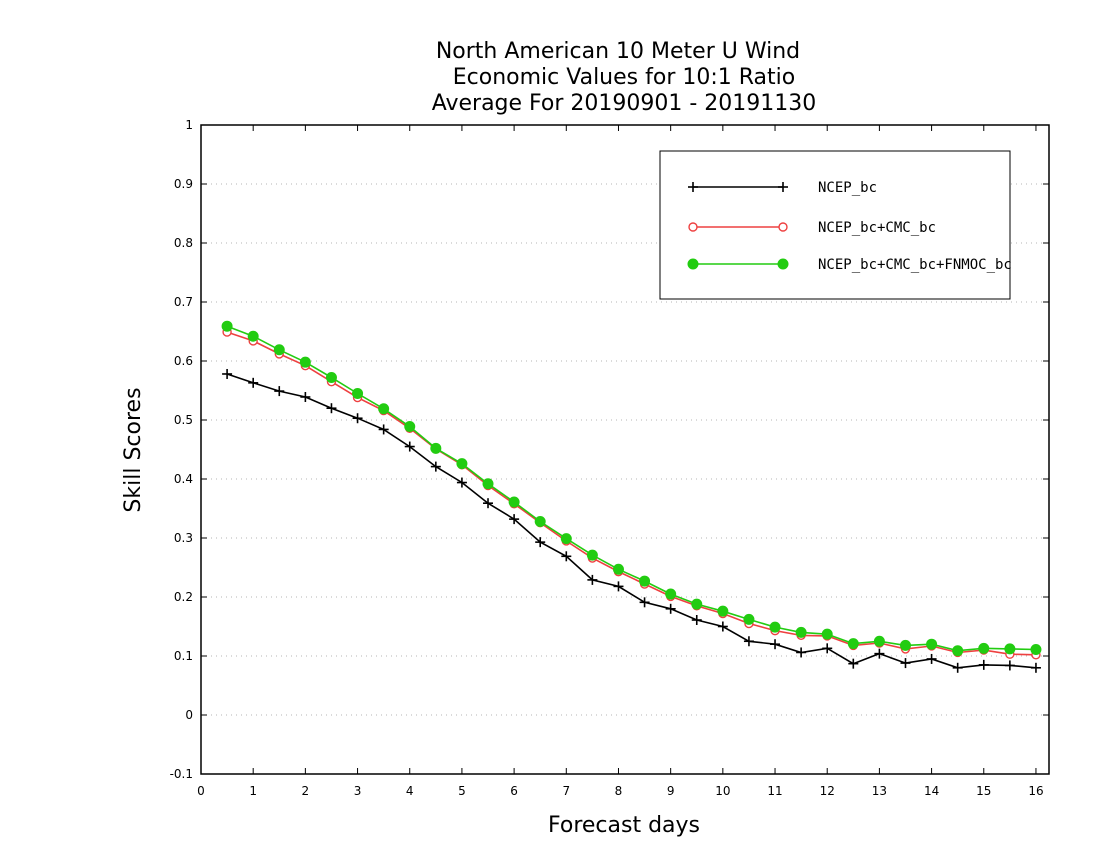  I want to click on x-tick-label: 12, so click(827, 791).